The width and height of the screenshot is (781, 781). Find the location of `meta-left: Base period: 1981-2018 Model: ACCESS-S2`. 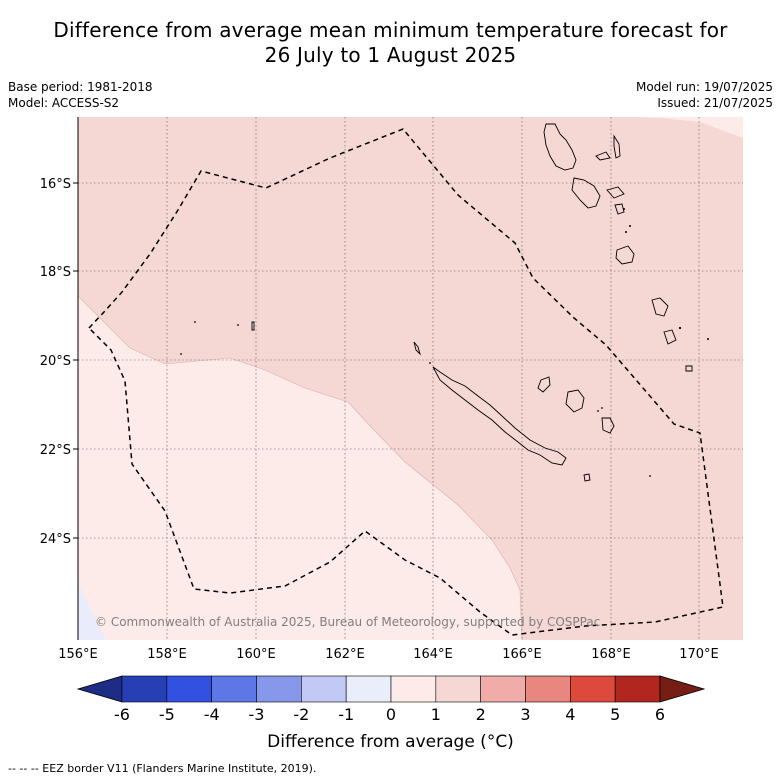

meta-left: Base period: 1981-2018 Model: ACCESS-S2 is located at coordinates (80, 95).